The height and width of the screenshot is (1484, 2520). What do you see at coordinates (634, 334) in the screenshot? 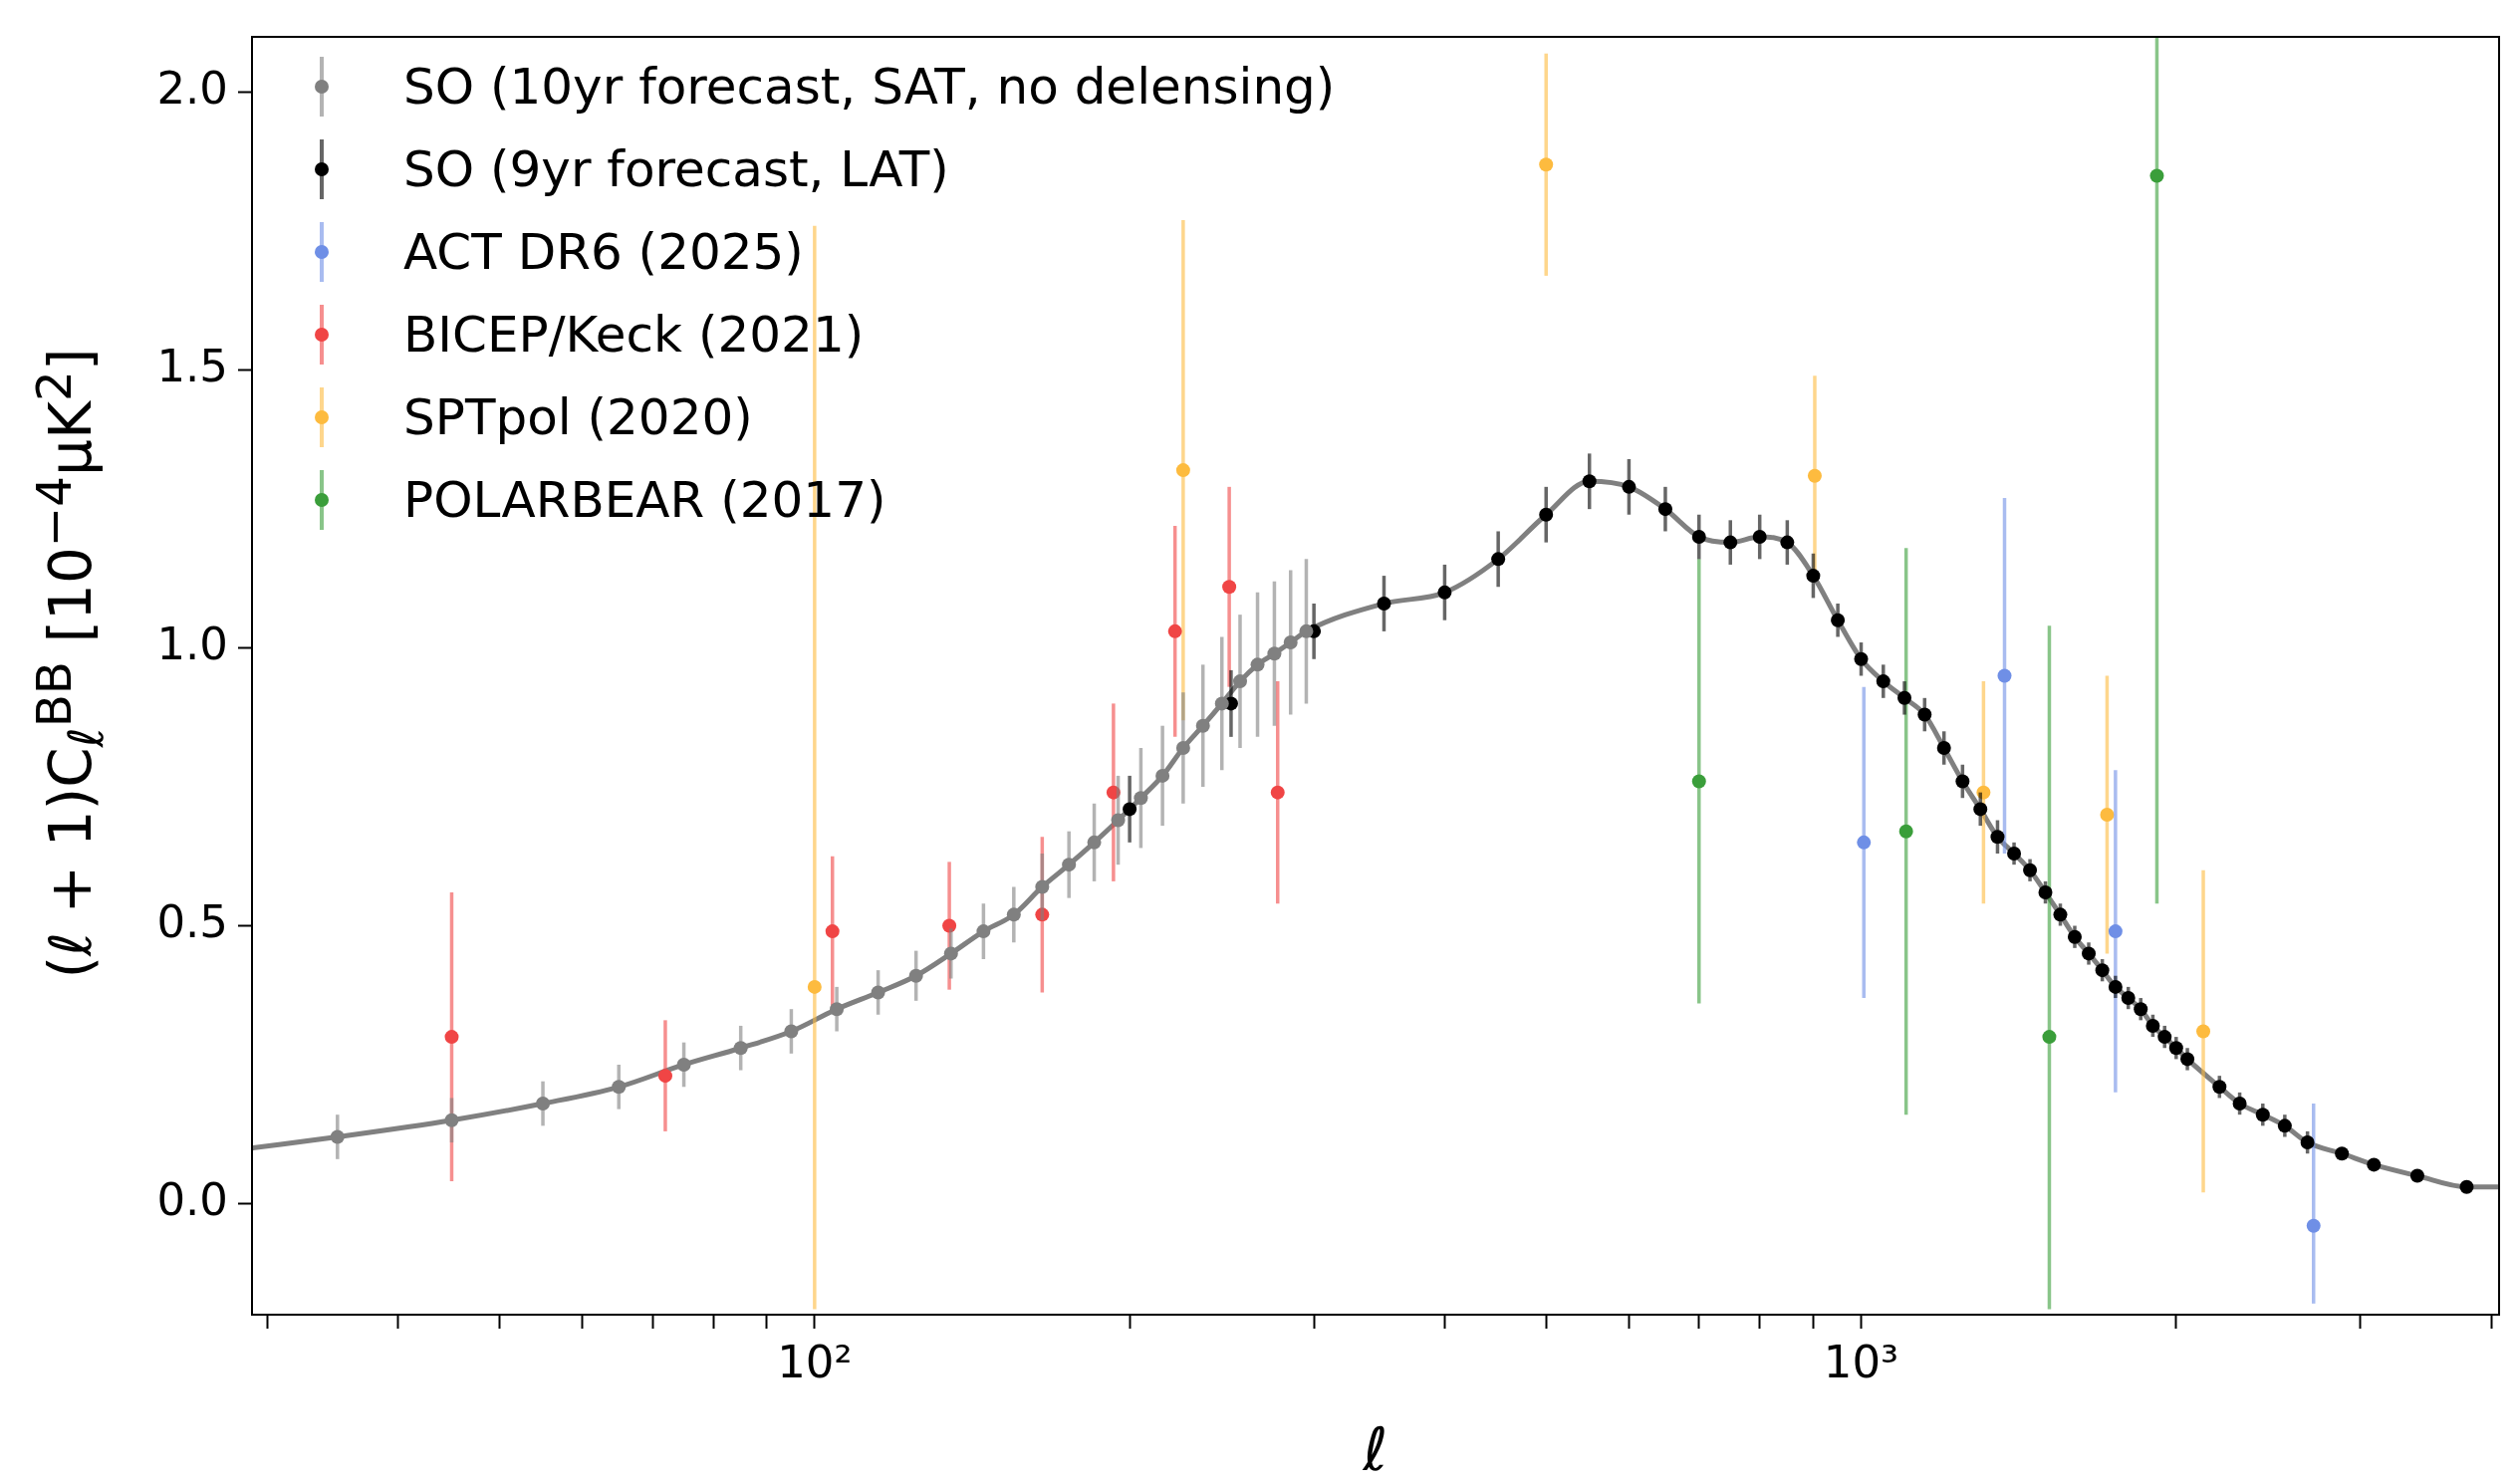
I see `legend-label: BICEP/Keck (2021)` at bounding box center [634, 334].